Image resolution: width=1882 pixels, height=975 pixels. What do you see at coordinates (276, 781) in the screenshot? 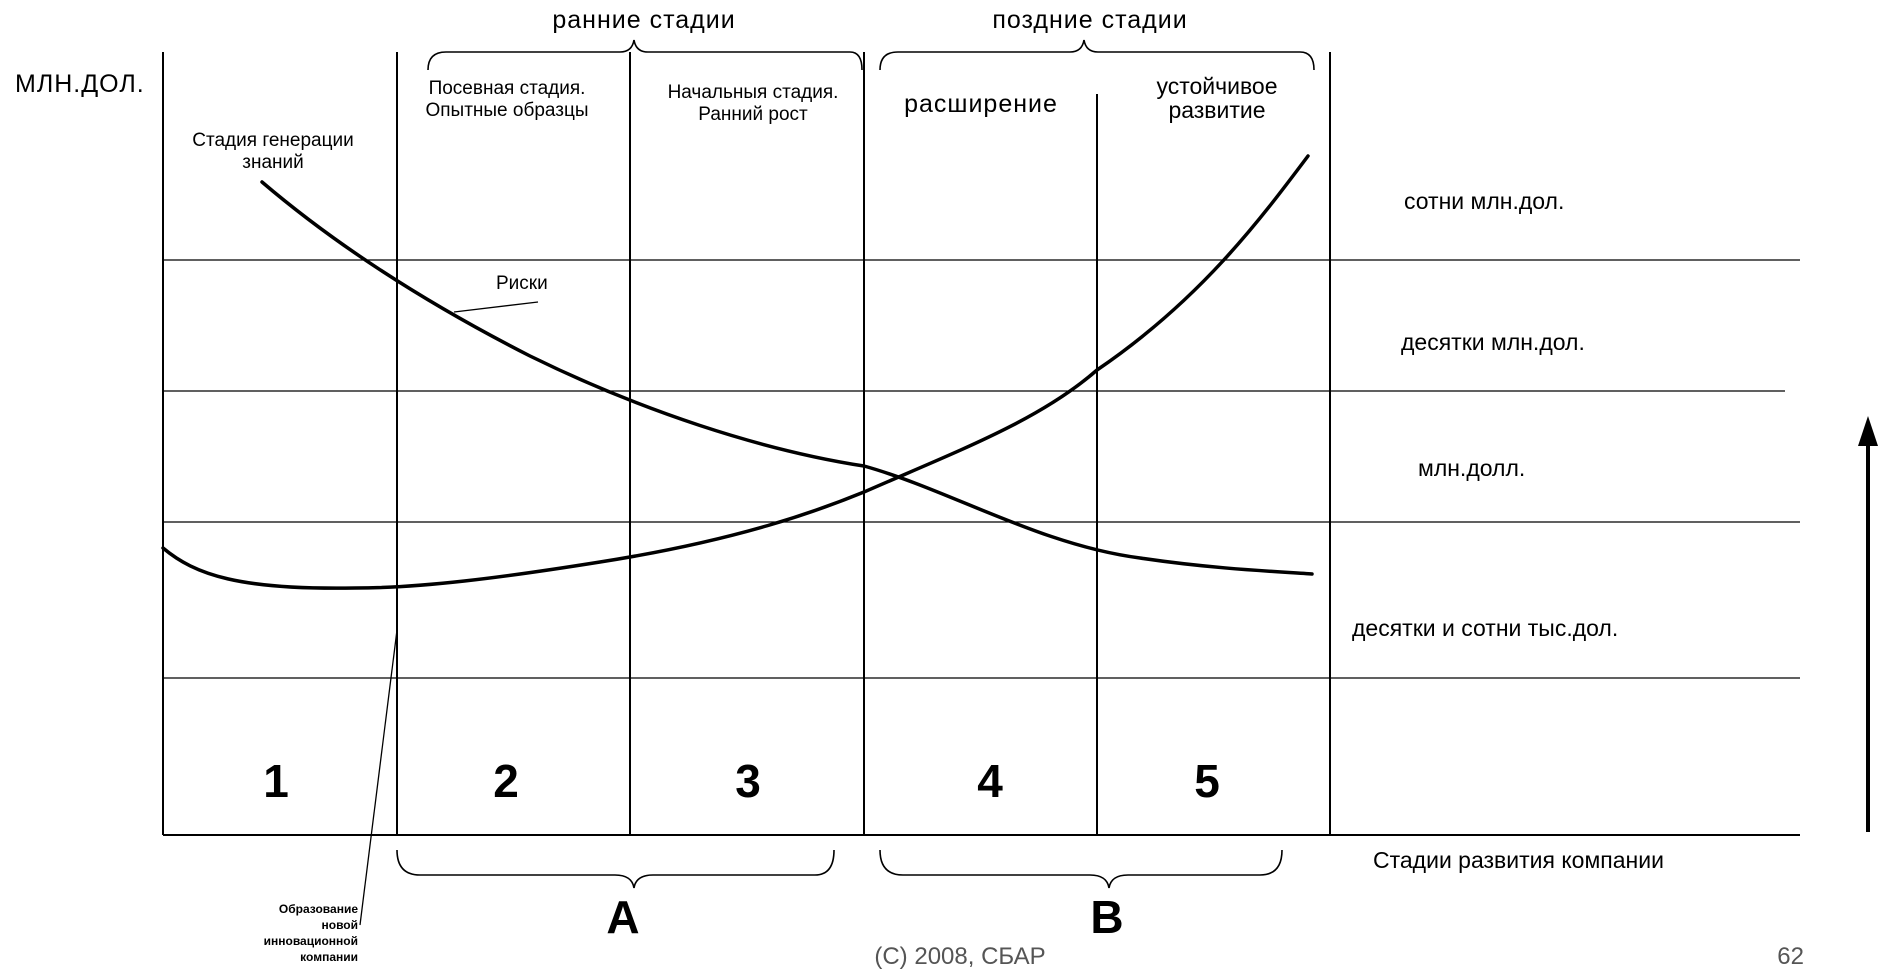
I see `stage-number-1: 1` at bounding box center [276, 781].